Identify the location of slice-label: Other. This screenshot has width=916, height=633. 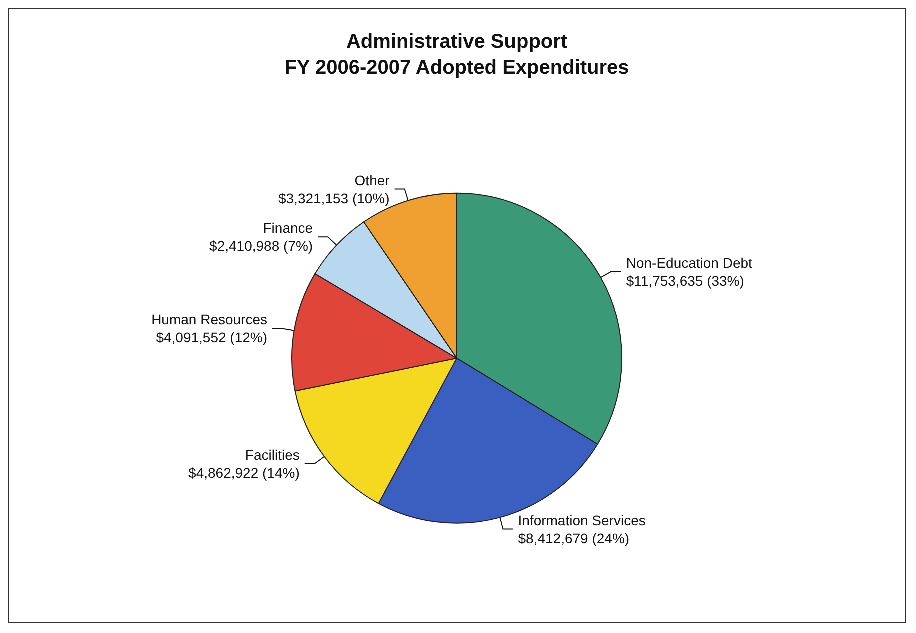
(372, 180).